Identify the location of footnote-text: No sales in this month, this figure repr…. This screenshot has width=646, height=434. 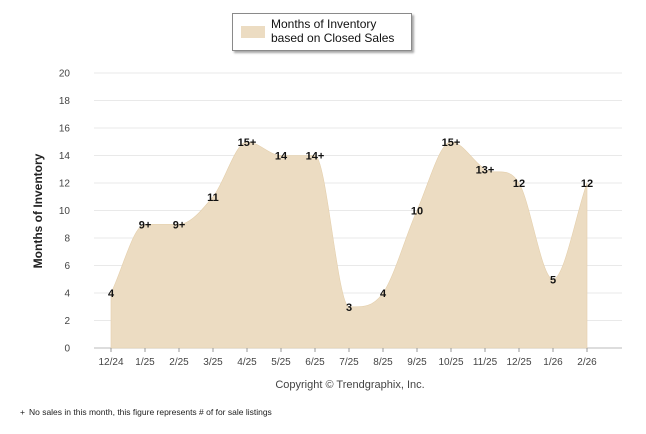
(150, 412).